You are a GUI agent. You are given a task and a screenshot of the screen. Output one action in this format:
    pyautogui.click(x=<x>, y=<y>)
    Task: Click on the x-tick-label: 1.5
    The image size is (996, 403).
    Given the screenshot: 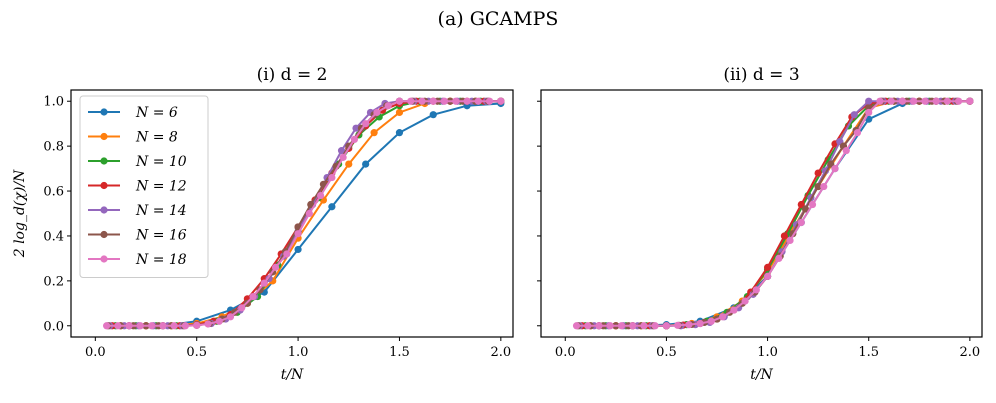 What is the action you would take?
    pyautogui.click(x=399, y=352)
    